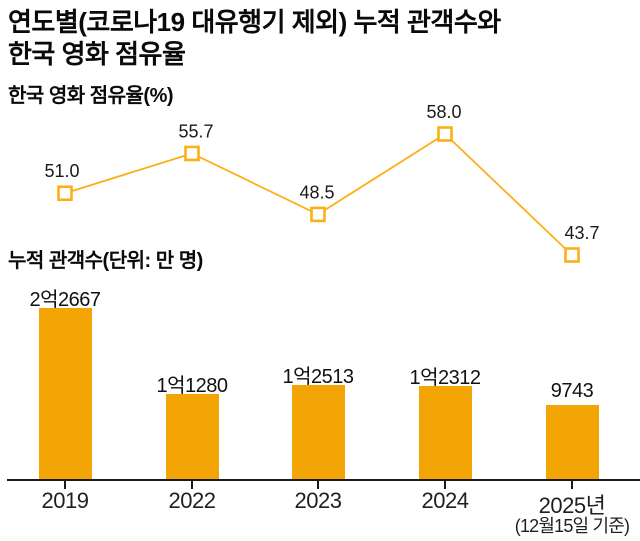  Describe the element at coordinates (572, 526) in the screenshot. I see `x-axis-label-note: (12월15일 기준)` at that location.